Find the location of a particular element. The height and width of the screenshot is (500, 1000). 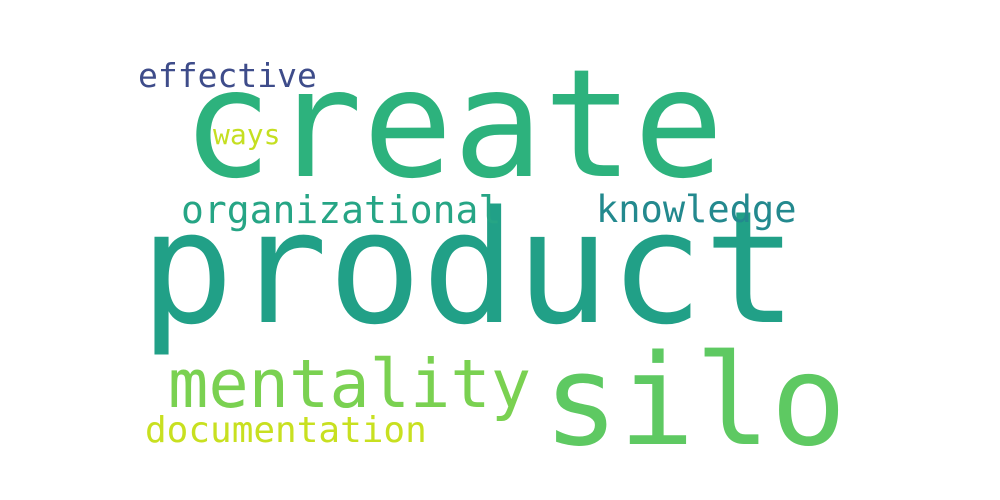

word-organizational: organizational is located at coordinates (341, 210).